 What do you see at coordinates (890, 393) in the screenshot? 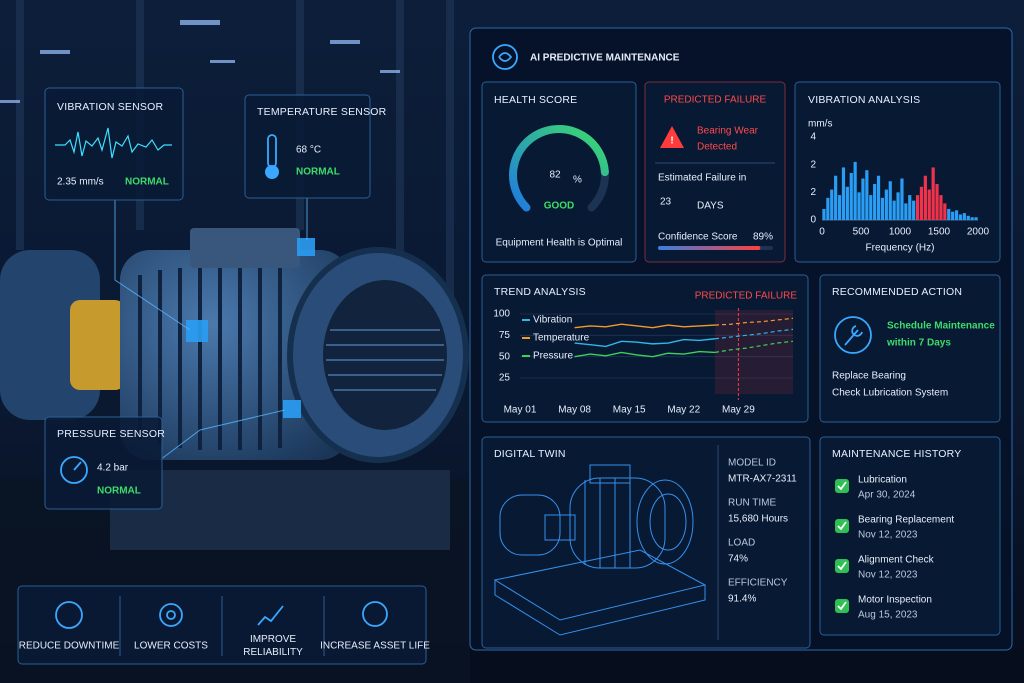
I see `action-step: Check Lubrication System` at bounding box center [890, 393].